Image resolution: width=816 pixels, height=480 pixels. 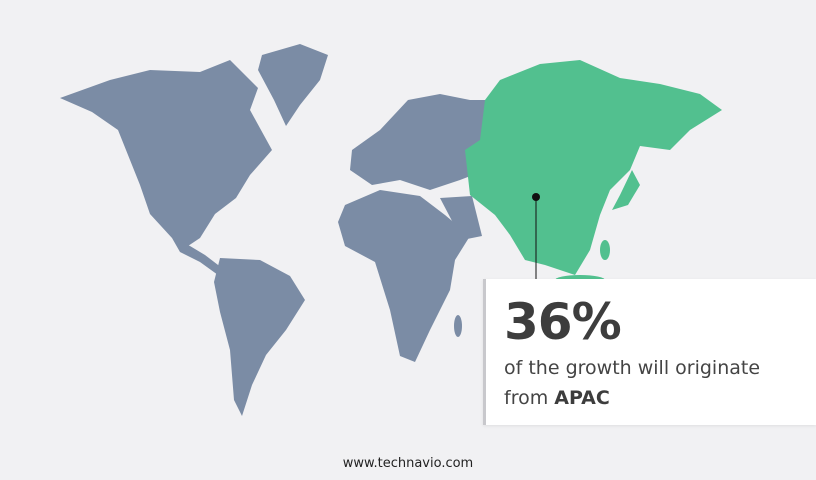 What do you see at coordinates (458, 326) in the screenshot?
I see `madagascar` at bounding box center [458, 326].